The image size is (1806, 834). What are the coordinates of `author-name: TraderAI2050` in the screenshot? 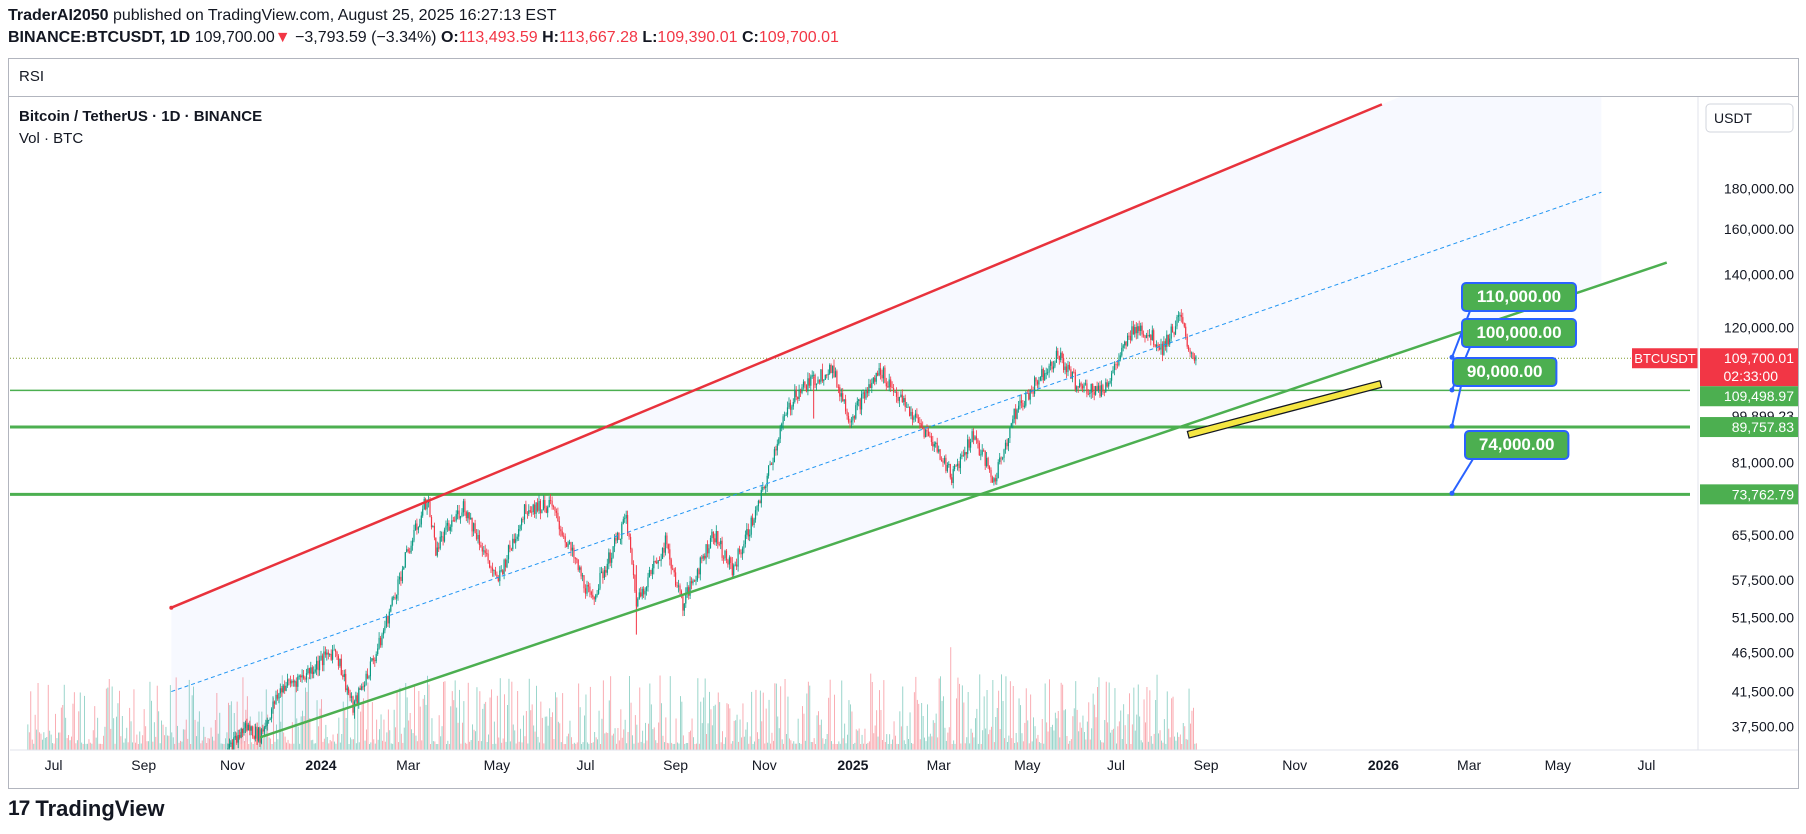 It's located at (58, 15).